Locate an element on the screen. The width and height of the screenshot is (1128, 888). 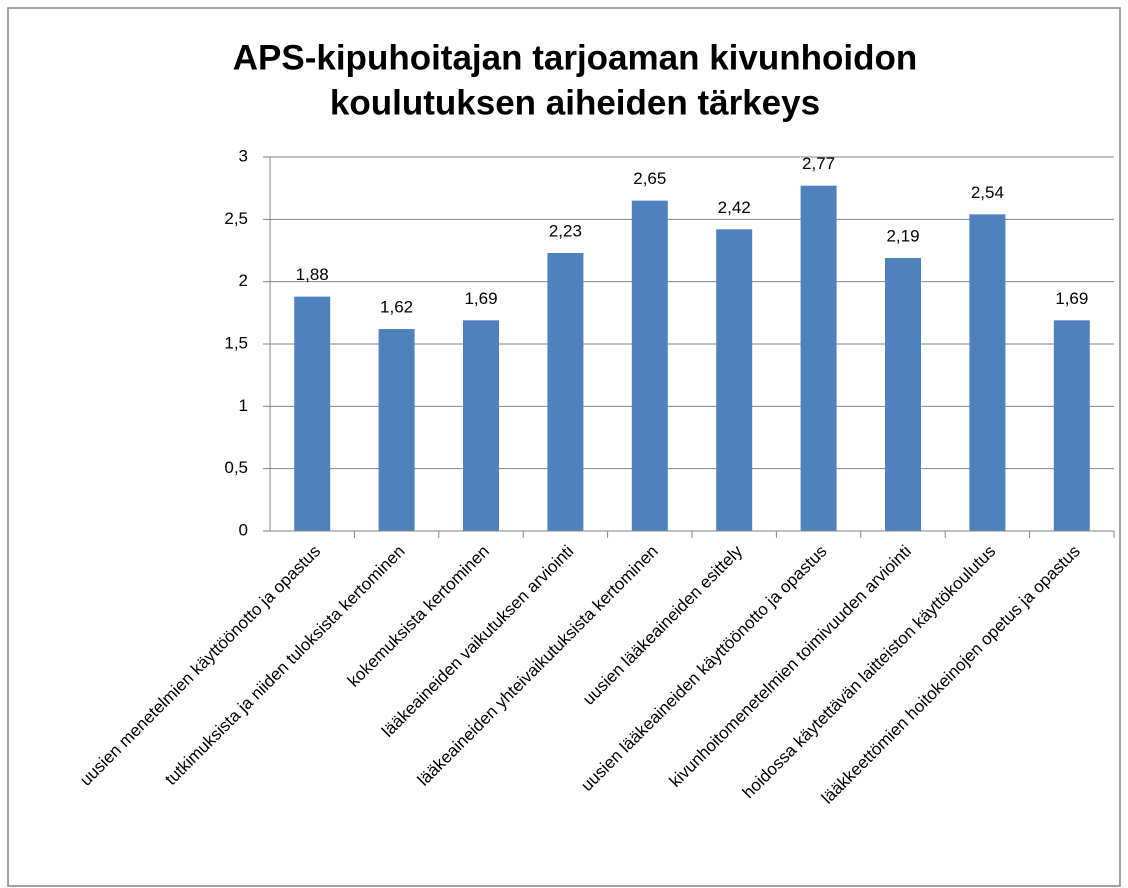
value-label: 2,65 is located at coordinates (649, 178).